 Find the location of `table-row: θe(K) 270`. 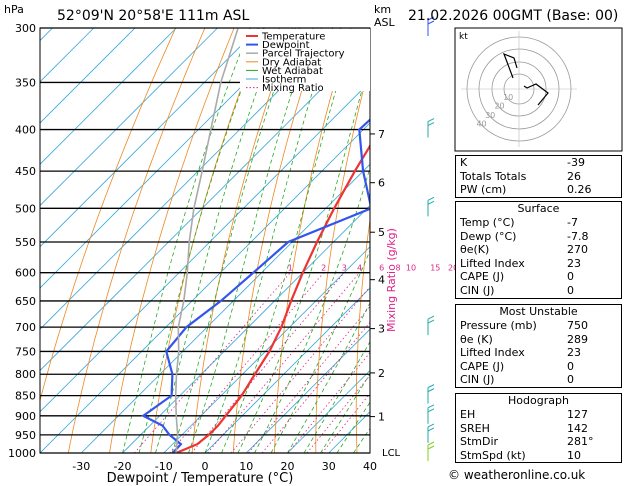

table-row: θe(K) 270 is located at coordinates (538, 250).